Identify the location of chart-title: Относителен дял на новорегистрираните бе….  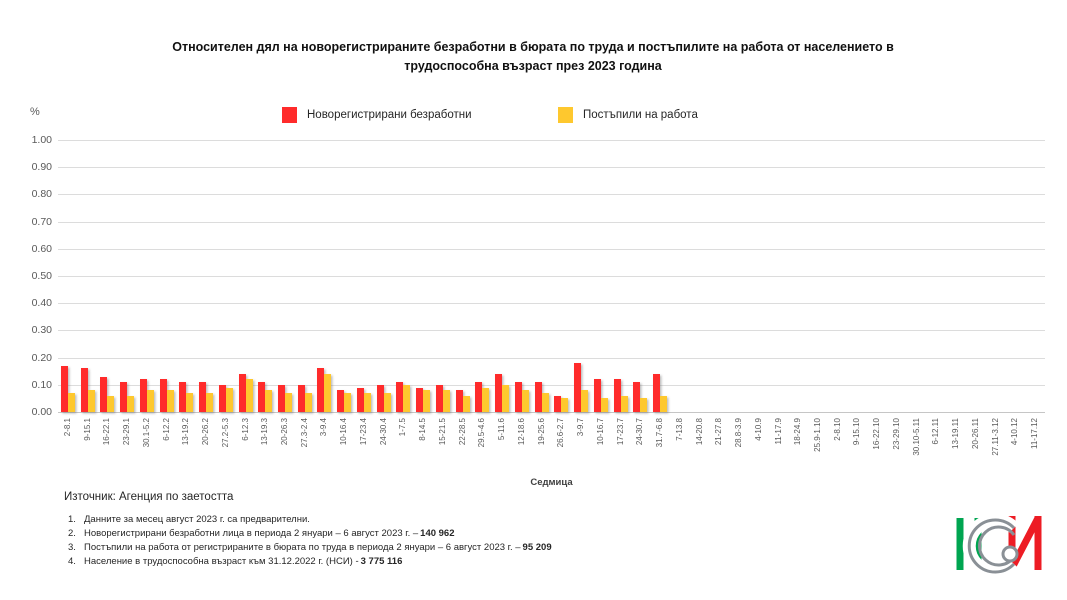
(533, 57).